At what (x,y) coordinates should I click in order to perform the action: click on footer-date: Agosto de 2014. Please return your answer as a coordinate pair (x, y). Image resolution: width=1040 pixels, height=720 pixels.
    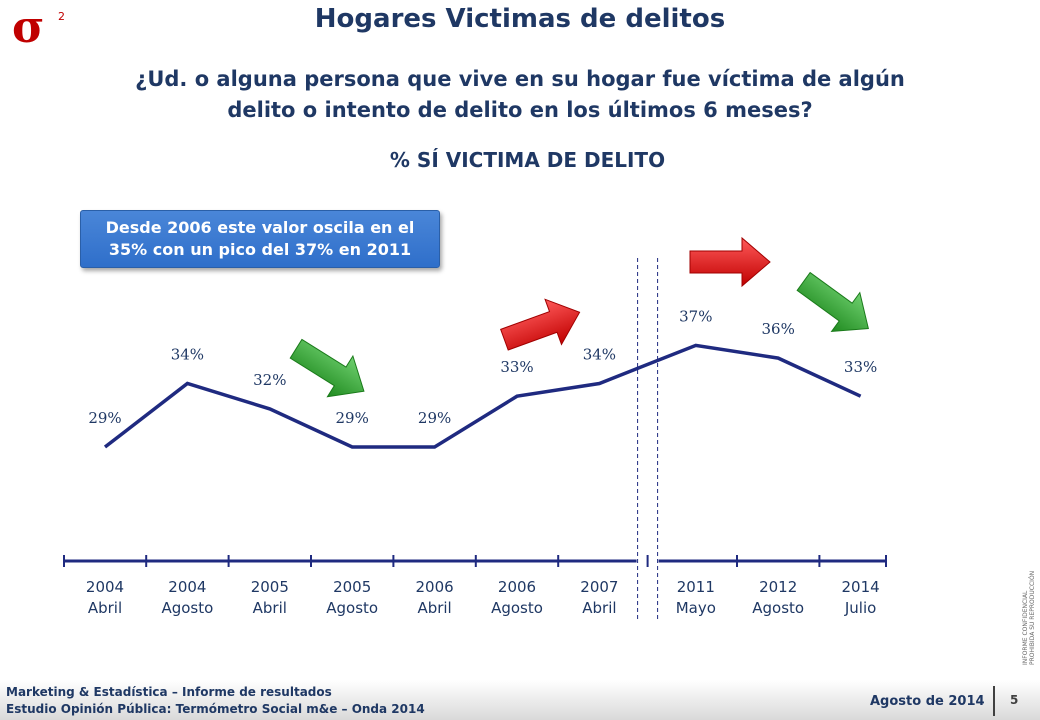
    Looking at the image, I should click on (927, 701).